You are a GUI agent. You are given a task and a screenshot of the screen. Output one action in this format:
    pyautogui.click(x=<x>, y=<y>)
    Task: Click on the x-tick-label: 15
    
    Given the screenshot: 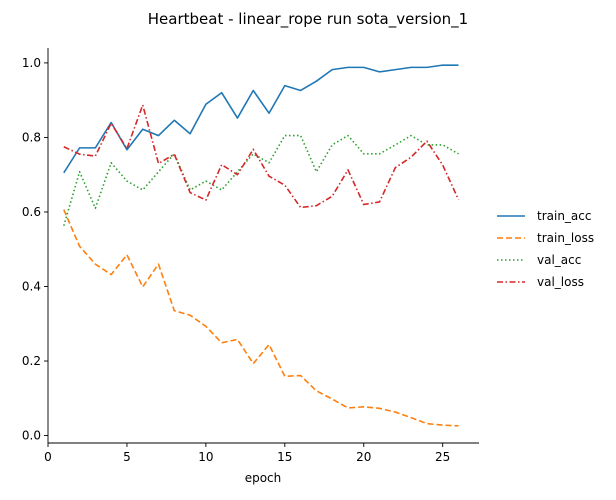 What is the action you would take?
    pyautogui.click(x=284, y=457)
    